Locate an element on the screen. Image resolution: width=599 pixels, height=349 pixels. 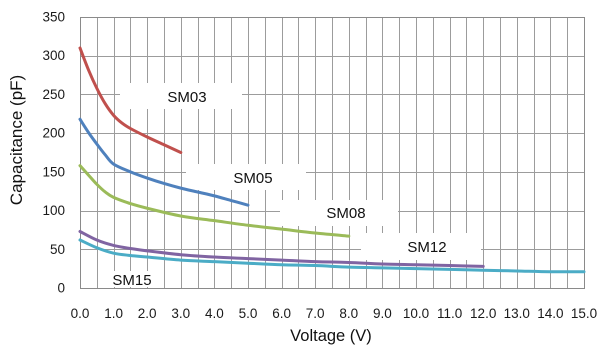
series-label-sm15: SM15 is located at coordinates (131, 280).